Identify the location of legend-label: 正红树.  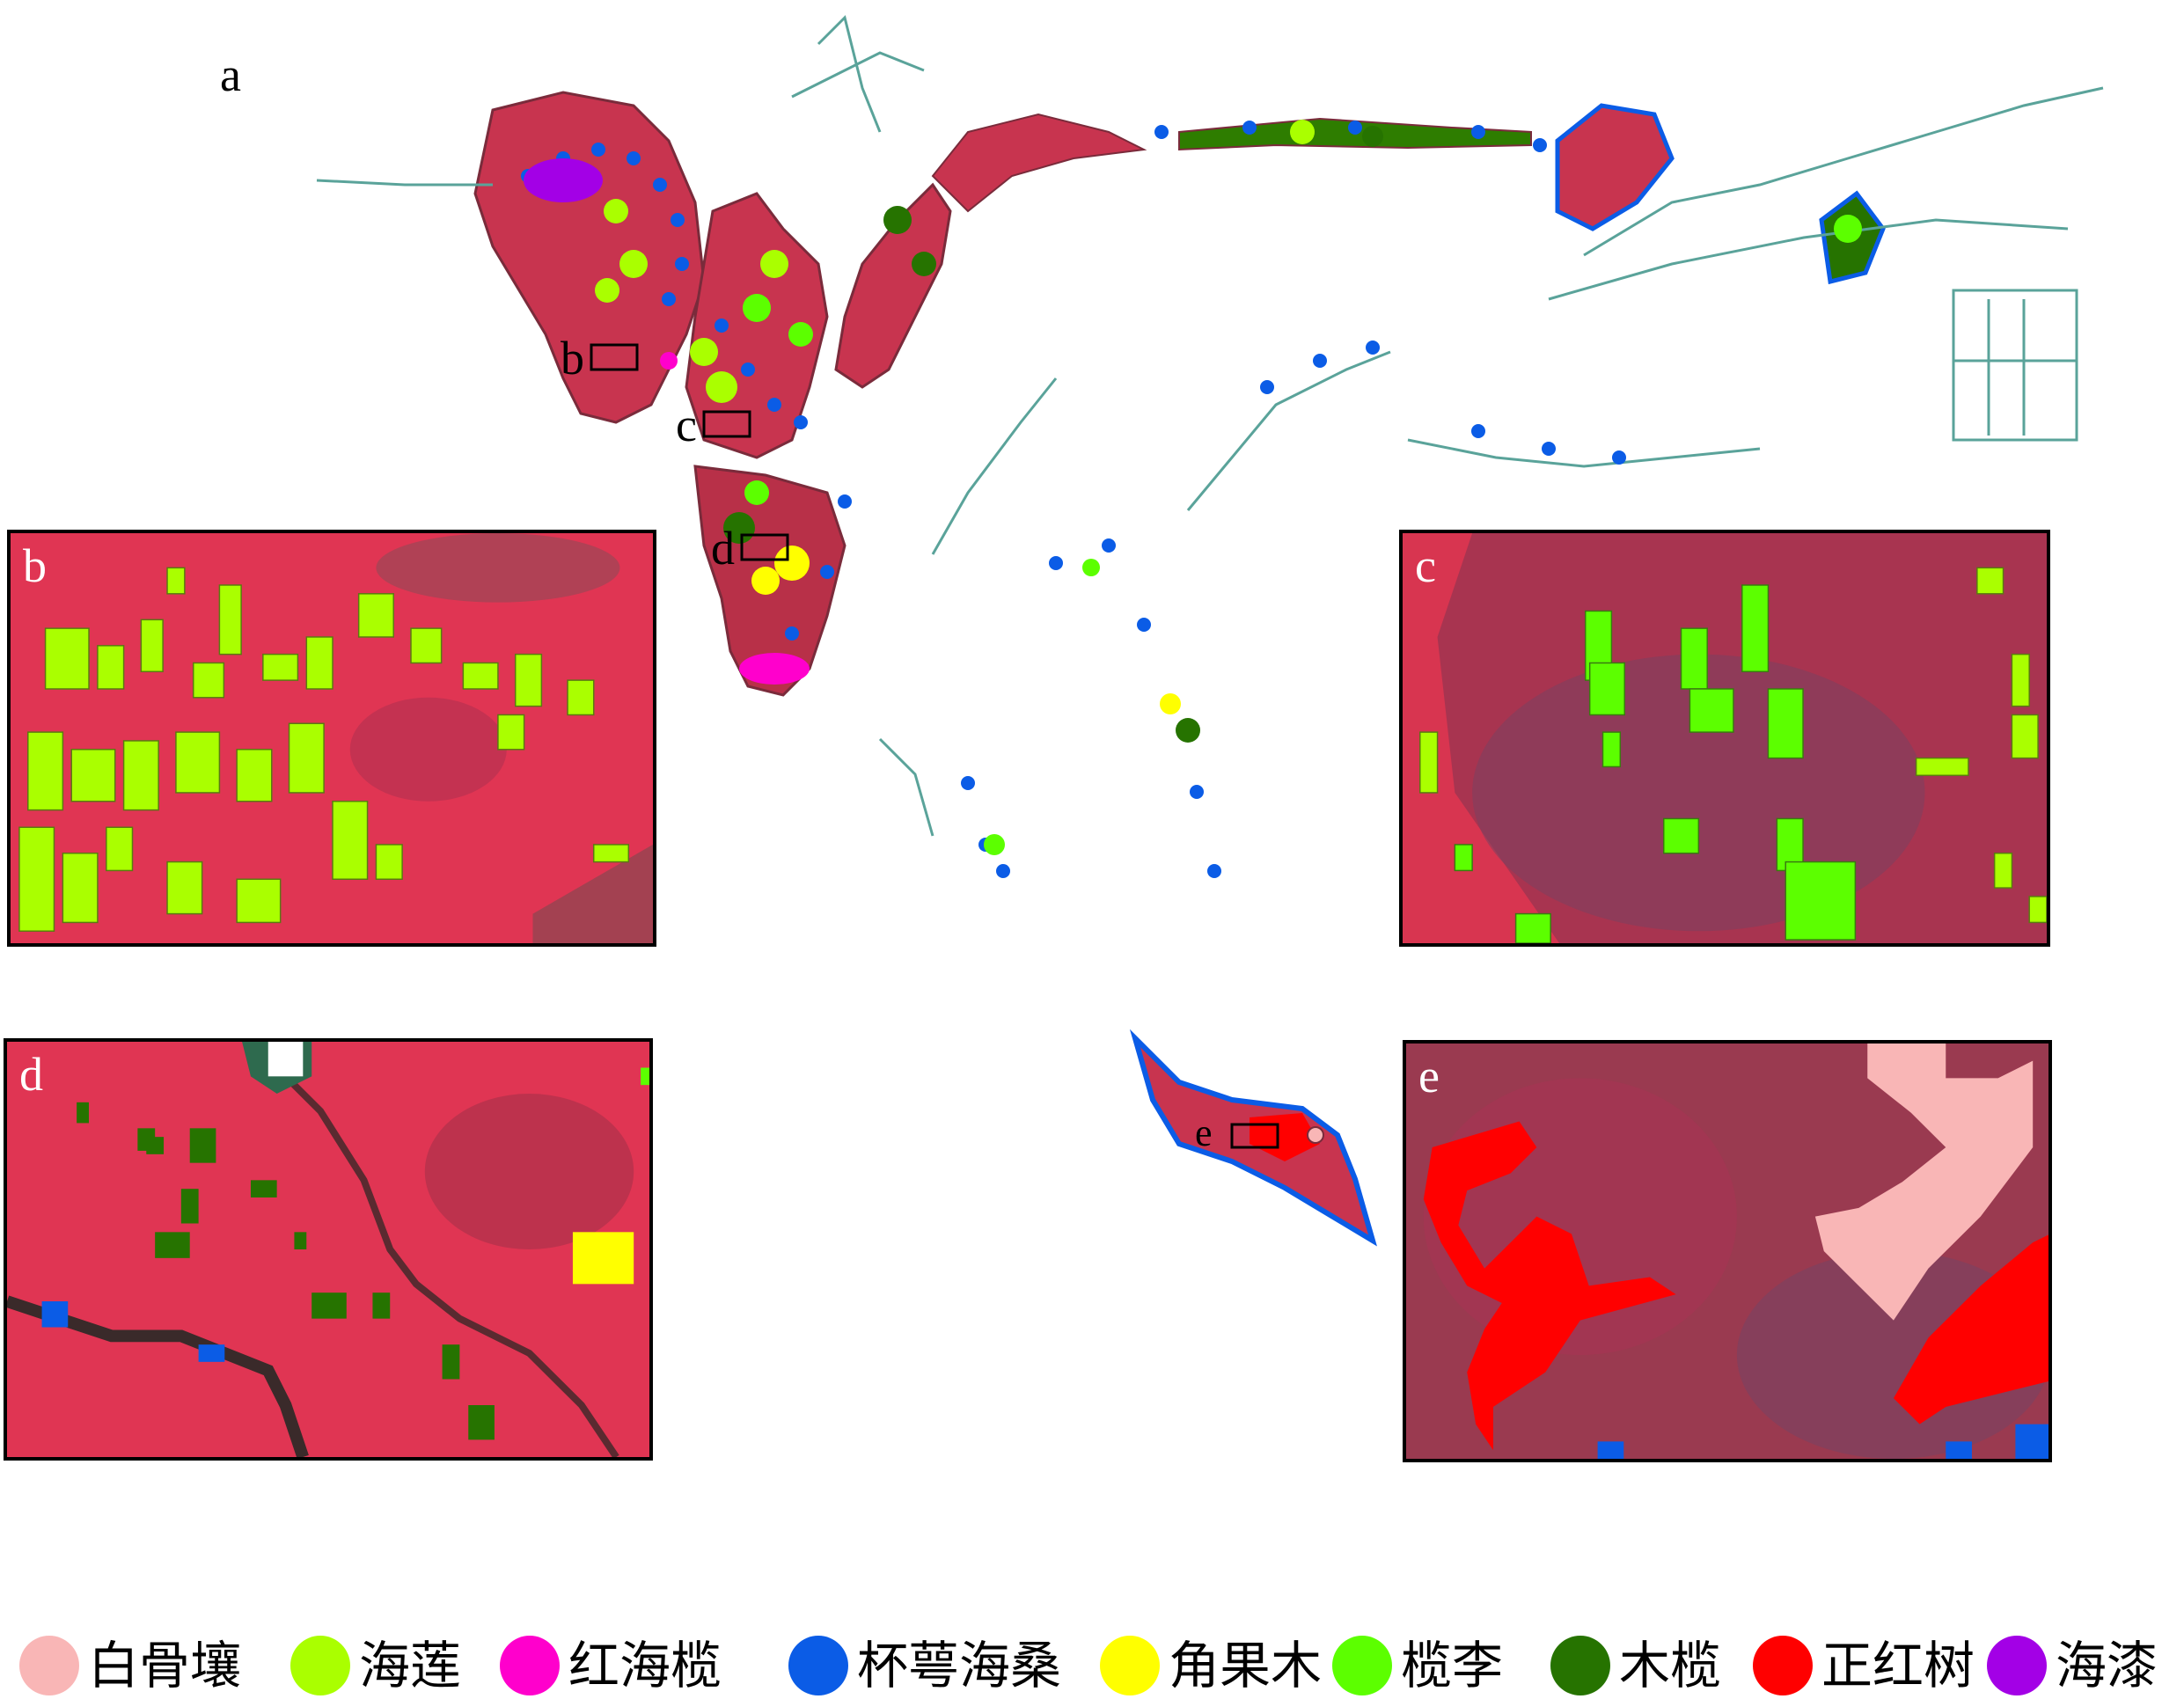
(1898, 1665).